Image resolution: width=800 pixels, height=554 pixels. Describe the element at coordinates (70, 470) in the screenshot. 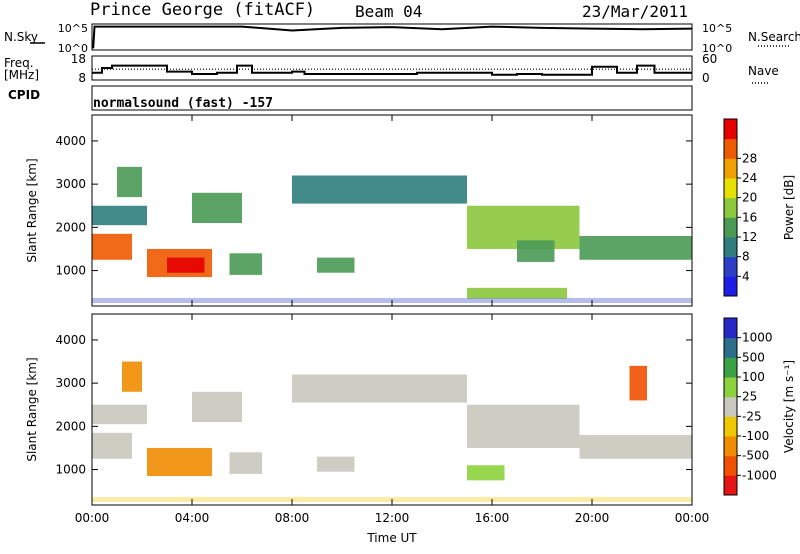

I see `velocity-ytick-label: 1000` at that location.